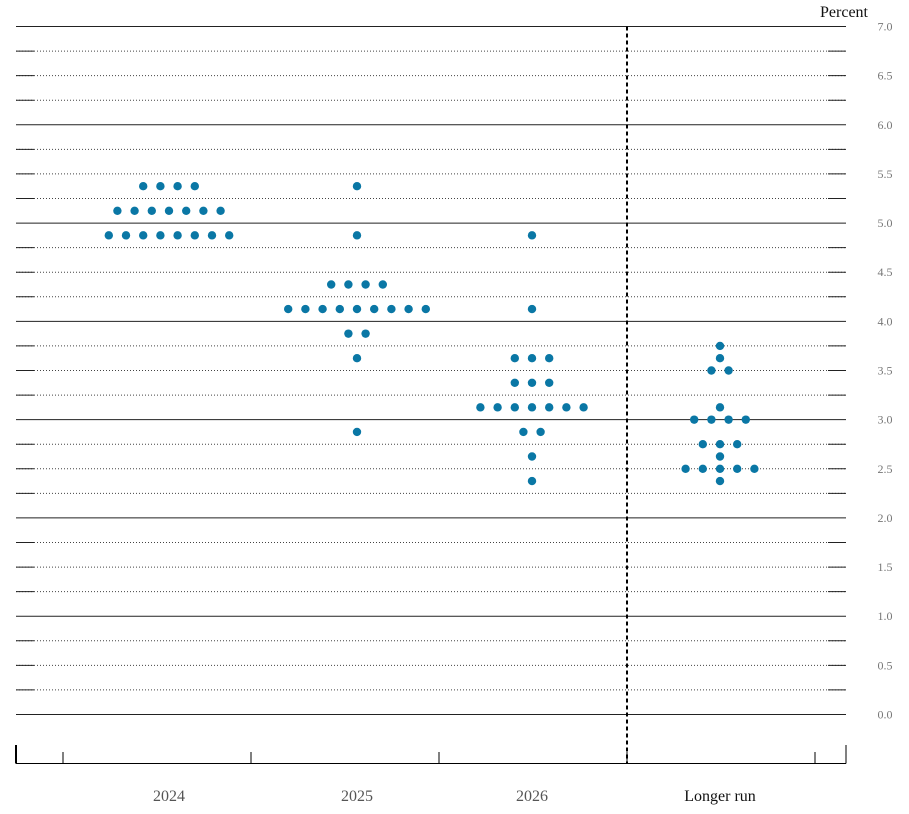  I want to click on y-tick-label: 1.5, so click(885, 567).